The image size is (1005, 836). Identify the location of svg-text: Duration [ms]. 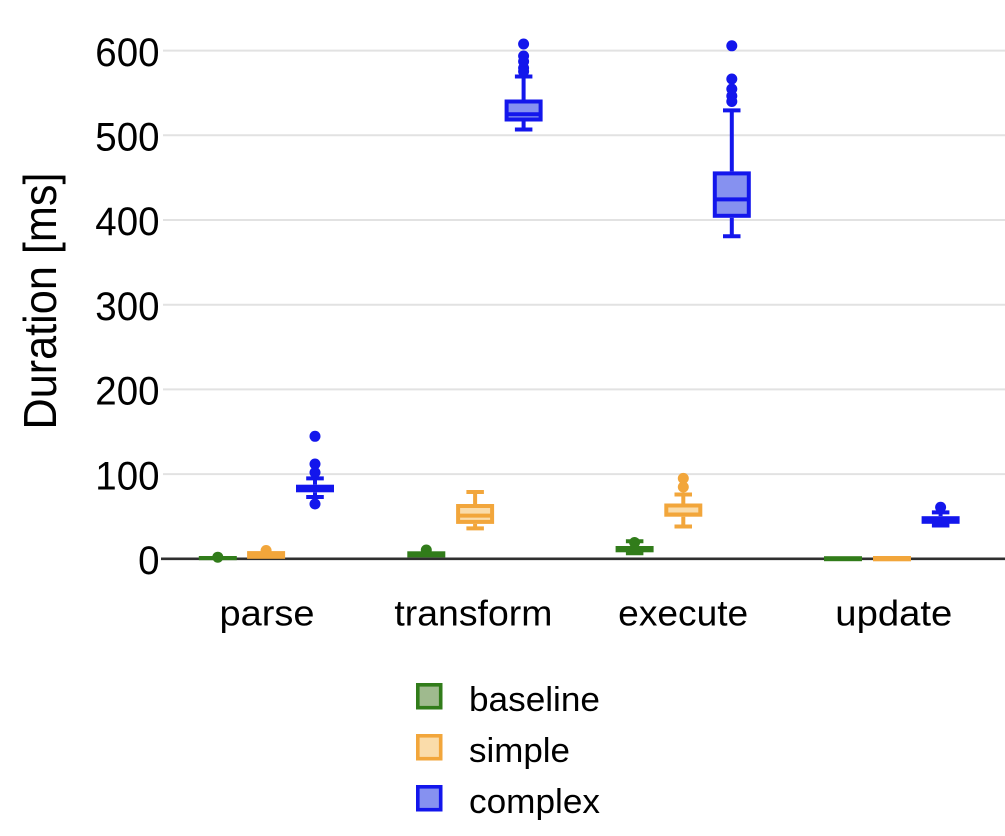
(40, 301).